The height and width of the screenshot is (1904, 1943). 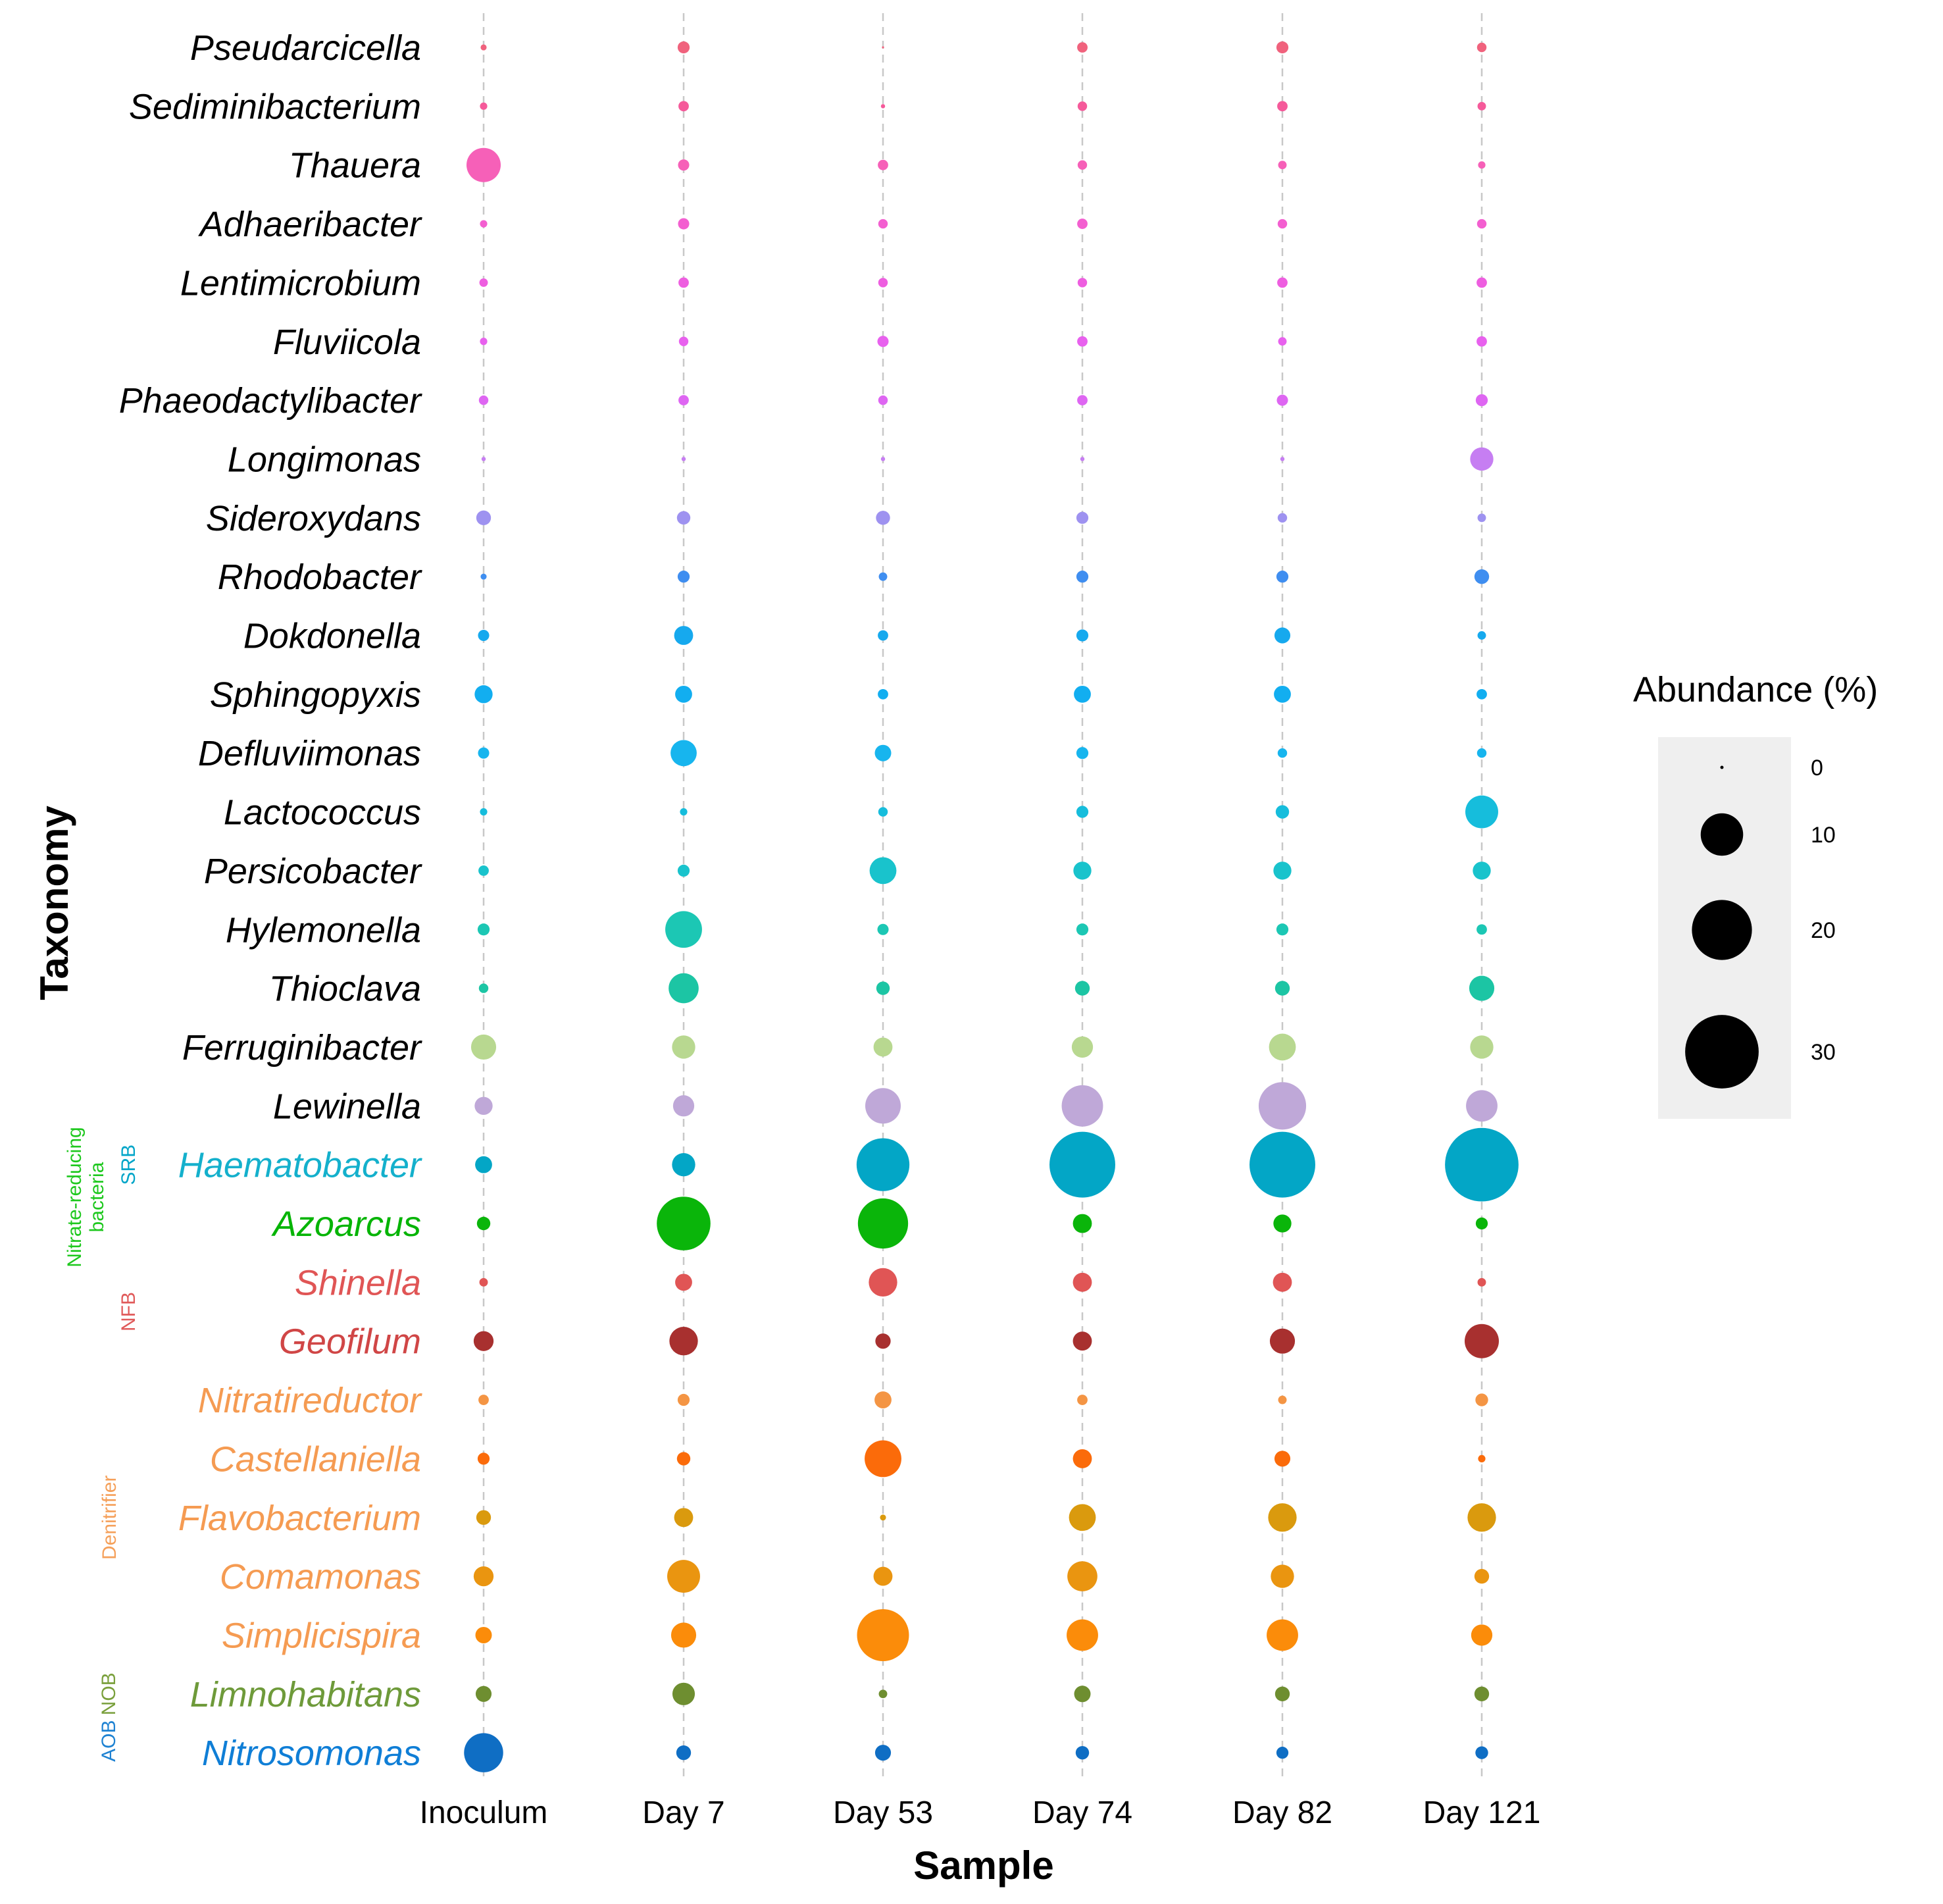 What do you see at coordinates (483, 47) in the screenshot?
I see `bubble-pseudarcicella-inoculum` at bounding box center [483, 47].